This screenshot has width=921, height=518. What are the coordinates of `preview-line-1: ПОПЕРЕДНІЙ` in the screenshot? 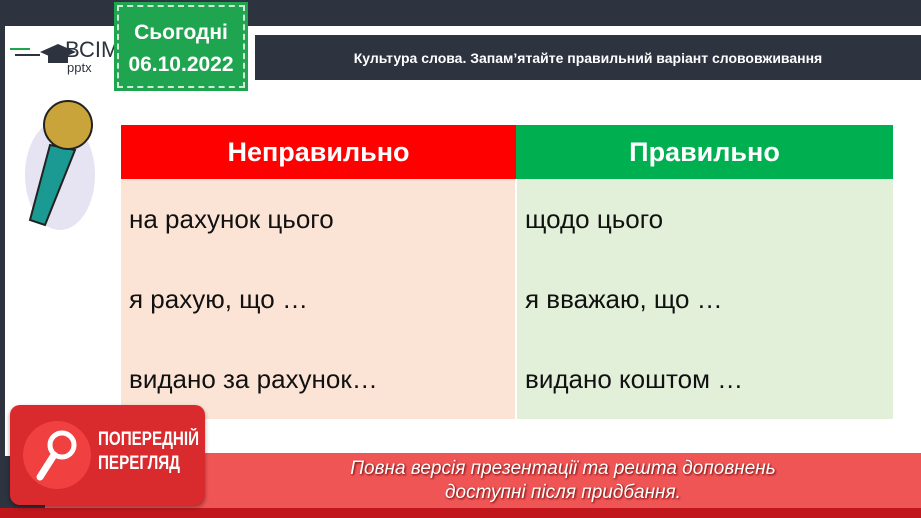 It's located at (149, 439).